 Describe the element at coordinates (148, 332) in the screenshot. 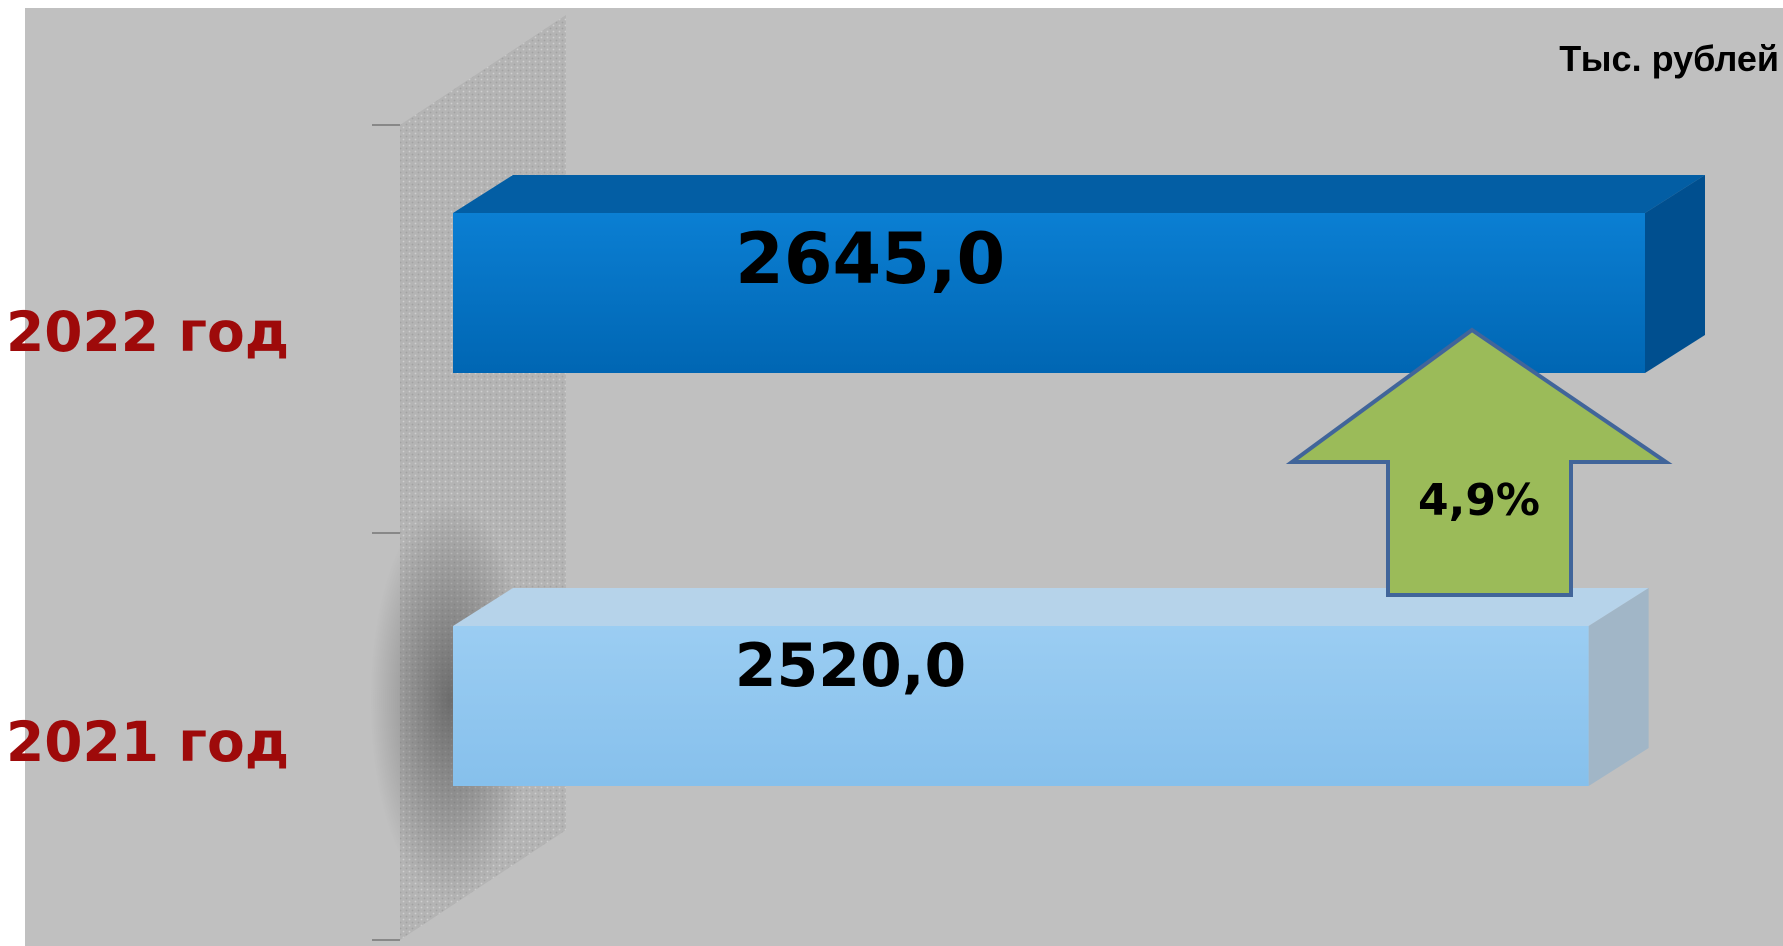

I see `category-label-2022: 2022 год` at that location.